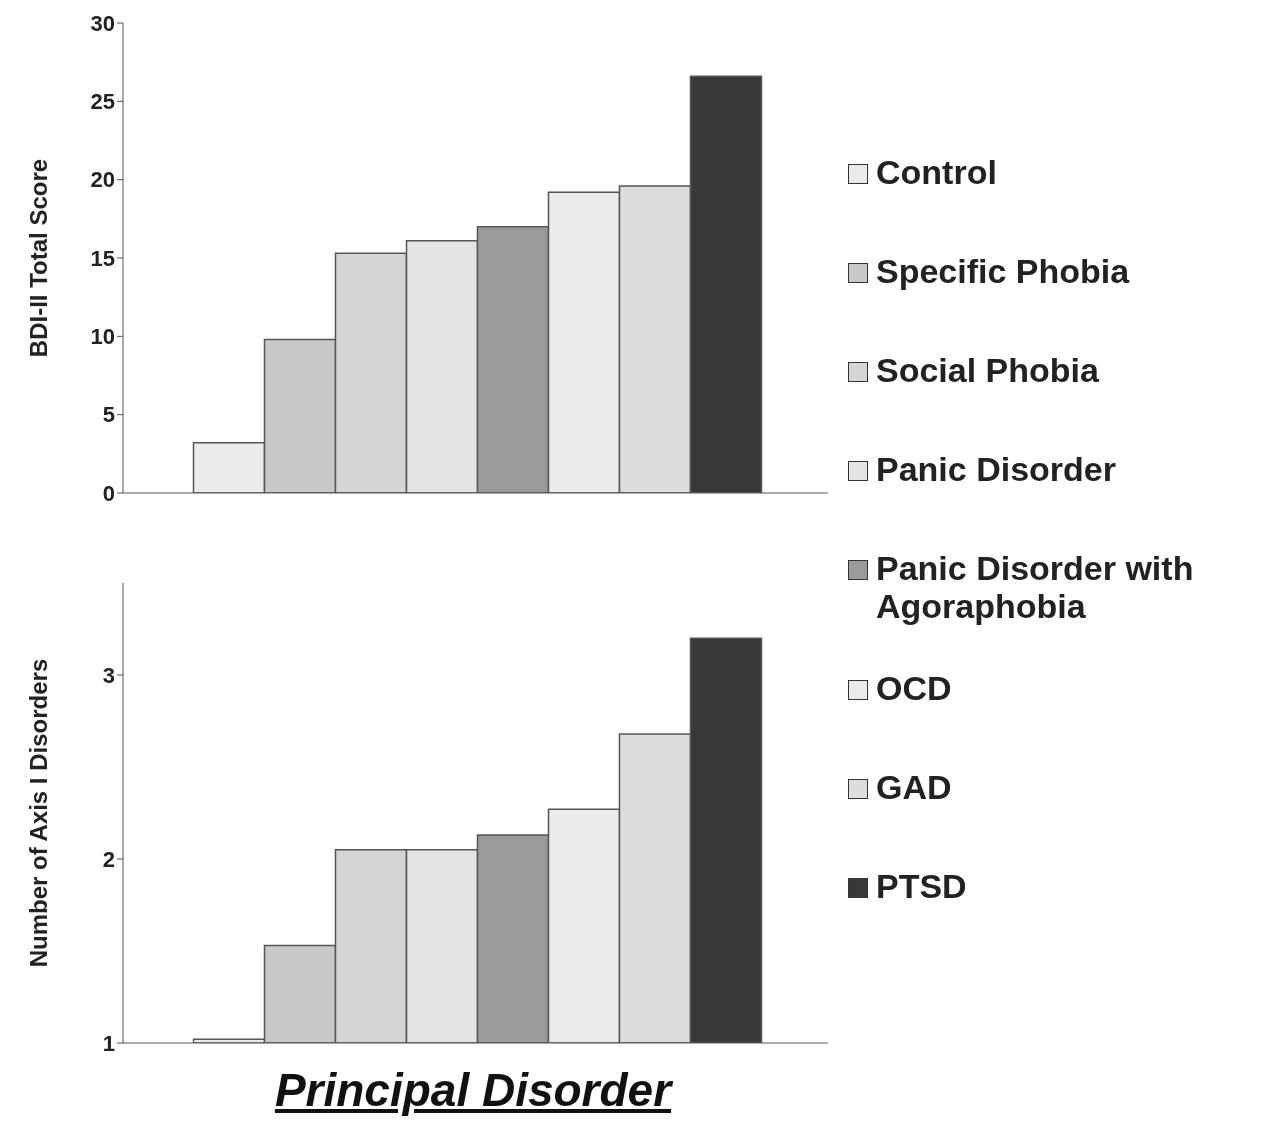  What do you see at coordinates (1035, 587) in the screenshot?
I see `legend-label: Panic Disorder with Agoraphobia` at bounding box center [1035, 587].